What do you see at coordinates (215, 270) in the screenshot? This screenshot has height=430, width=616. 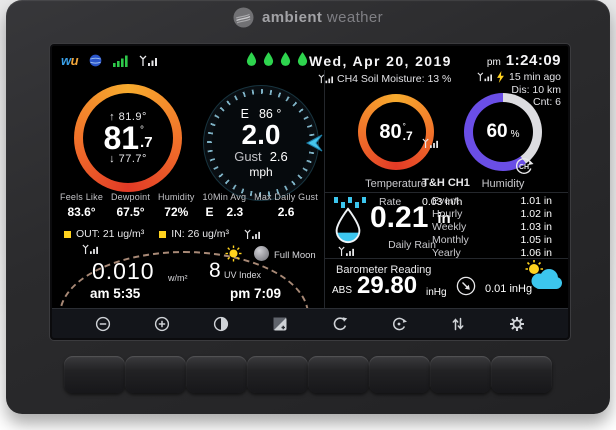 I see `uv-index-value: 8` at bounding box center [215, 270].